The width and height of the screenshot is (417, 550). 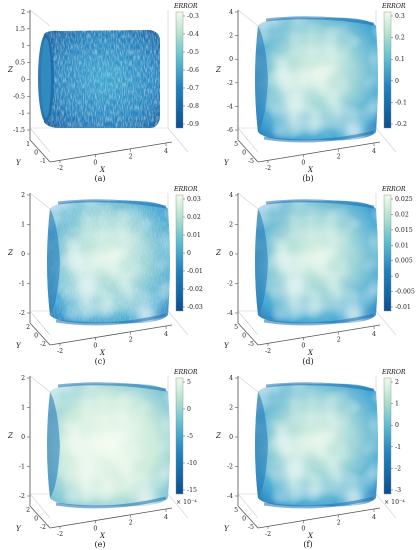 I want to click on barrel-top-rim, so click(x=320, y=204).